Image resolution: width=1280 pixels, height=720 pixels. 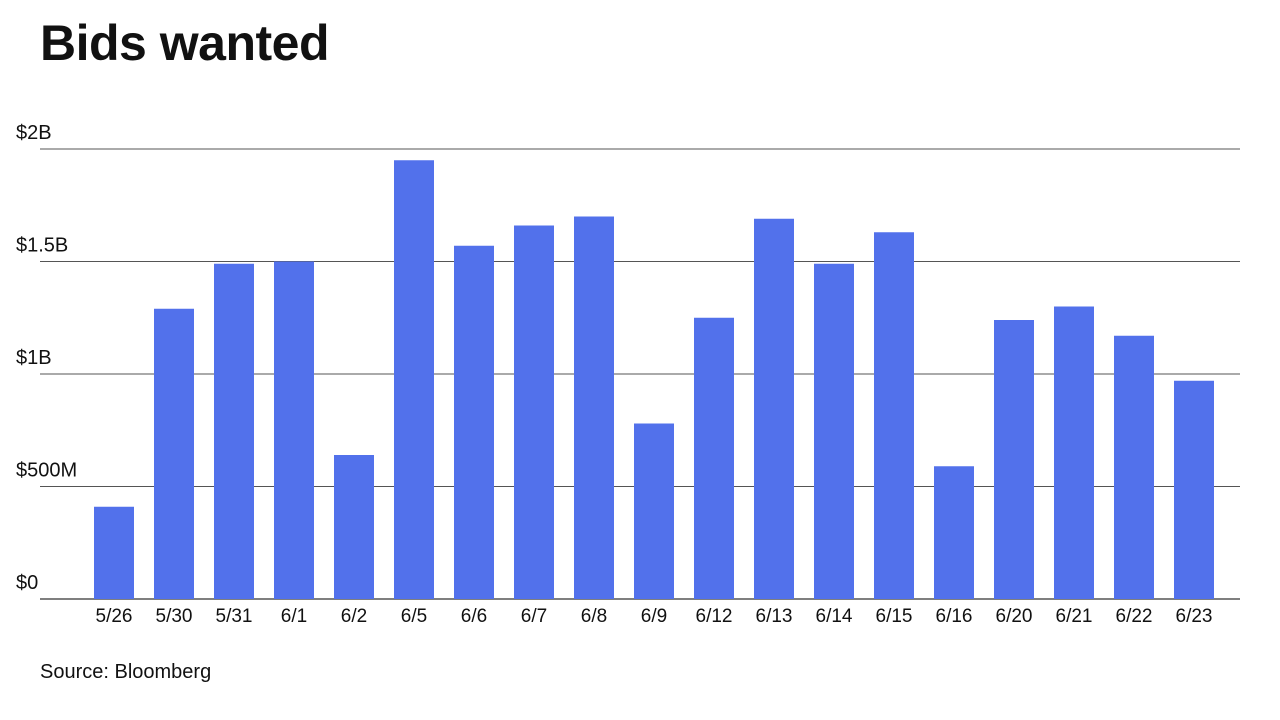 I want to click on x-tick-label: 6/22, so click(x=1134, y=616).